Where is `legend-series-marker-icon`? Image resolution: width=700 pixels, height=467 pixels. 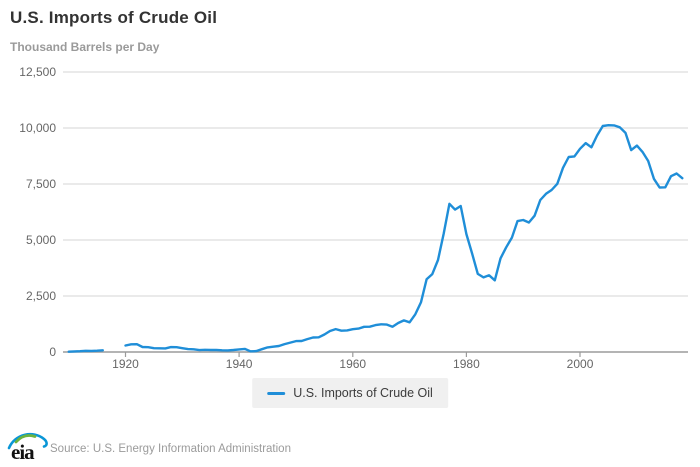 legend-series-marker-icon is located at coordinates (276, 393).